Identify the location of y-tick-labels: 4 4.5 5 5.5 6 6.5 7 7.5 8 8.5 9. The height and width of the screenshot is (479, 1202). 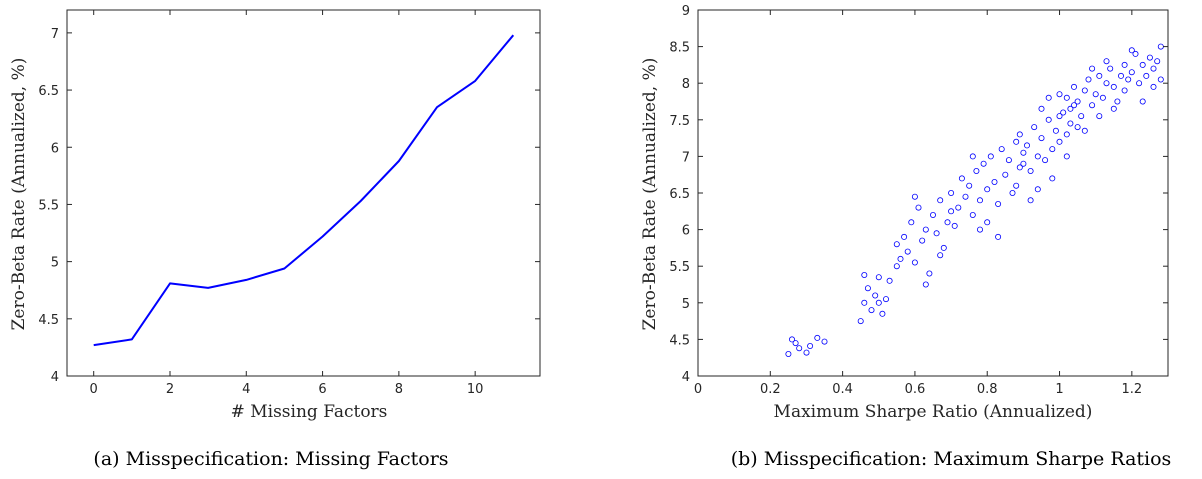
(679, 194).